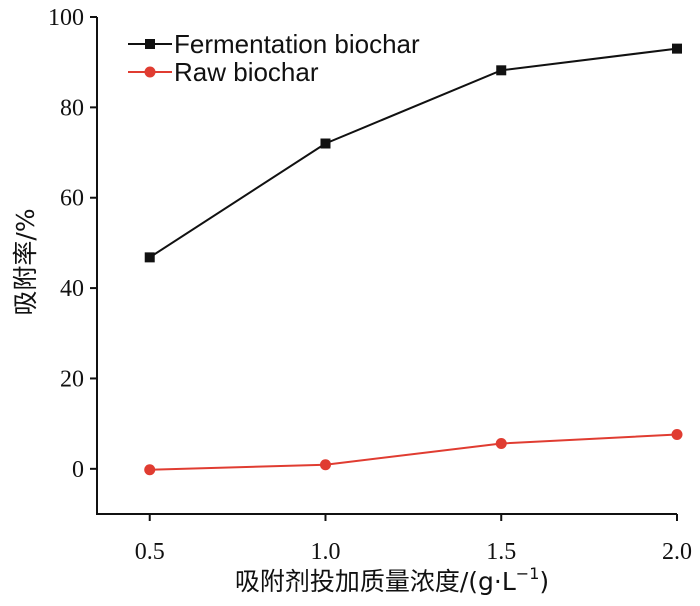 The height and width of the screenshot is (606, 700). I want to click on legend: Fermentation biochar Raw biochar, so click(274, 58).